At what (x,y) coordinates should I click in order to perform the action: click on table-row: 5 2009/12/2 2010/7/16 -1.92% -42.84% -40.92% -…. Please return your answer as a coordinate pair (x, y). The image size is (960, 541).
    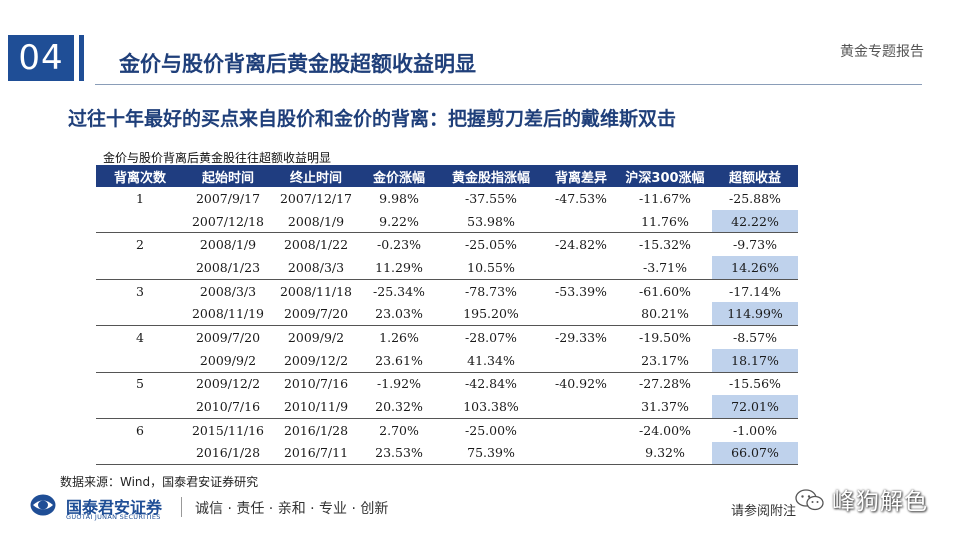
    Looking at the image, I should click on (447, 383).